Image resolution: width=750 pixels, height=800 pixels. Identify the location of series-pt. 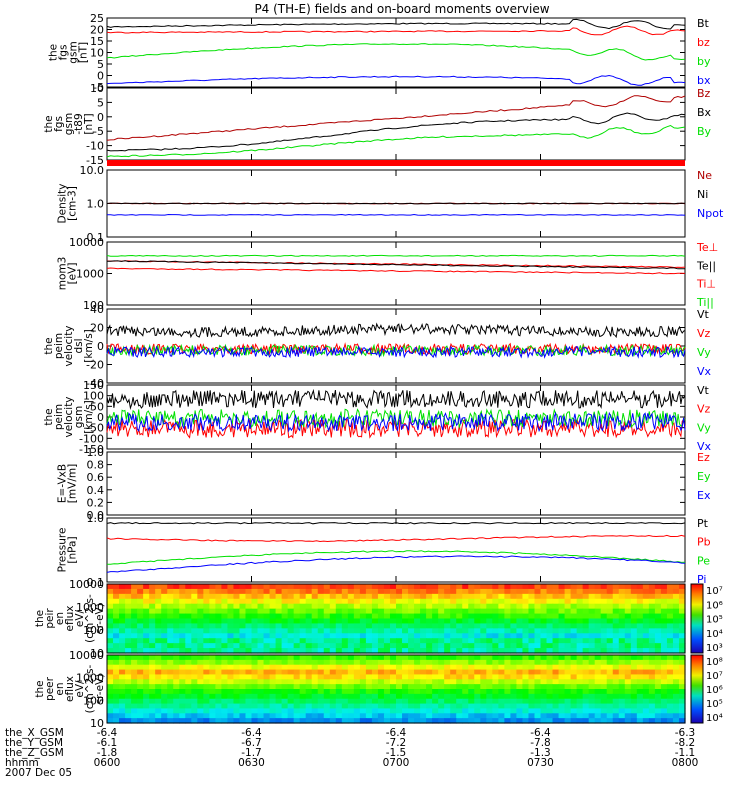
(396, 523).